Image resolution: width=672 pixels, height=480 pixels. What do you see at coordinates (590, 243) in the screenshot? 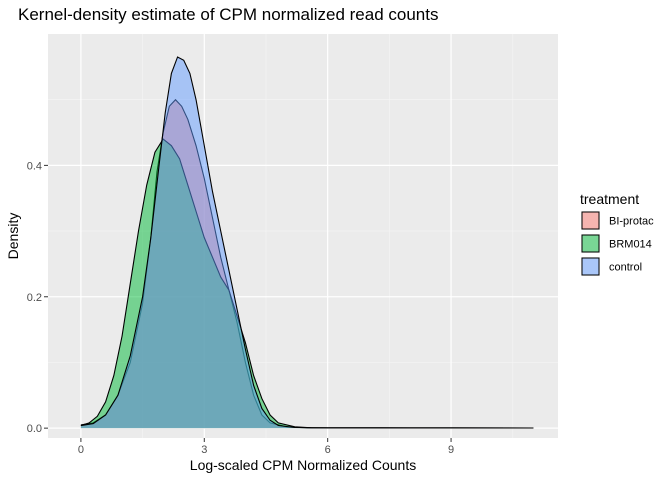
I see `legend-swatch-brm014` at bounding box center [590, 243].